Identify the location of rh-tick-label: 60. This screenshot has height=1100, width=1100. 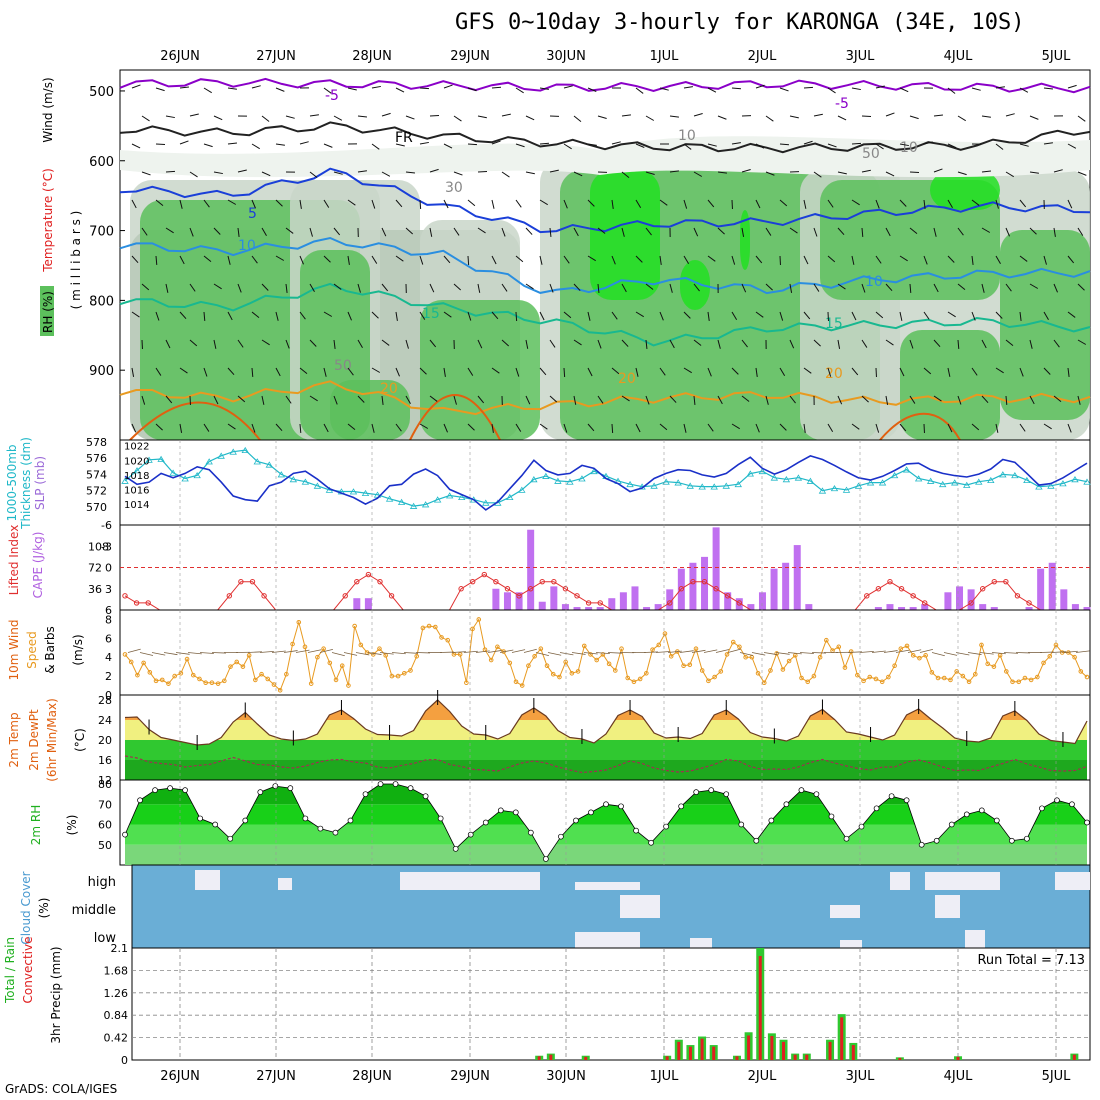
(105, 825).